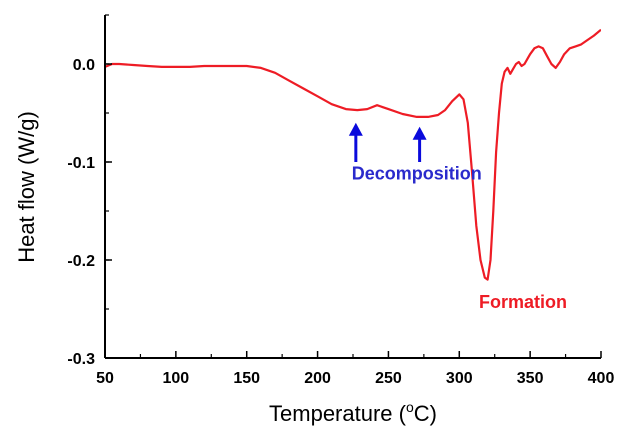 The width and height of the screenshot is (631, 429). Describe the element at coordinates (105, 378) in the screenshot. I see `x-tick-label: 50` at that location.